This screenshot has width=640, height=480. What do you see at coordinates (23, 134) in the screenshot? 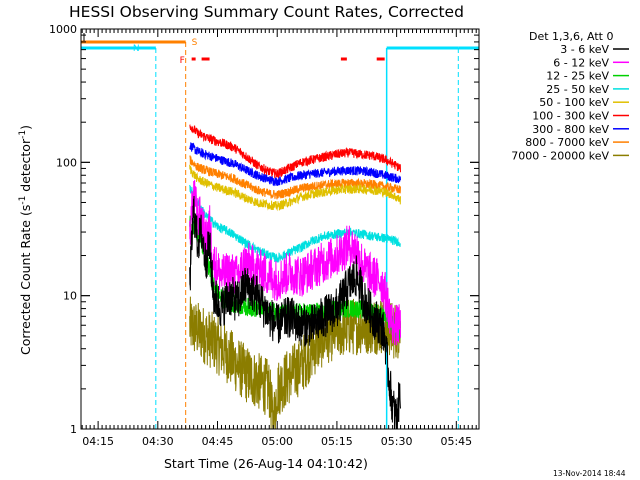
I see `y-axis-label-exp2: -1` at bounding box center [23, 134].